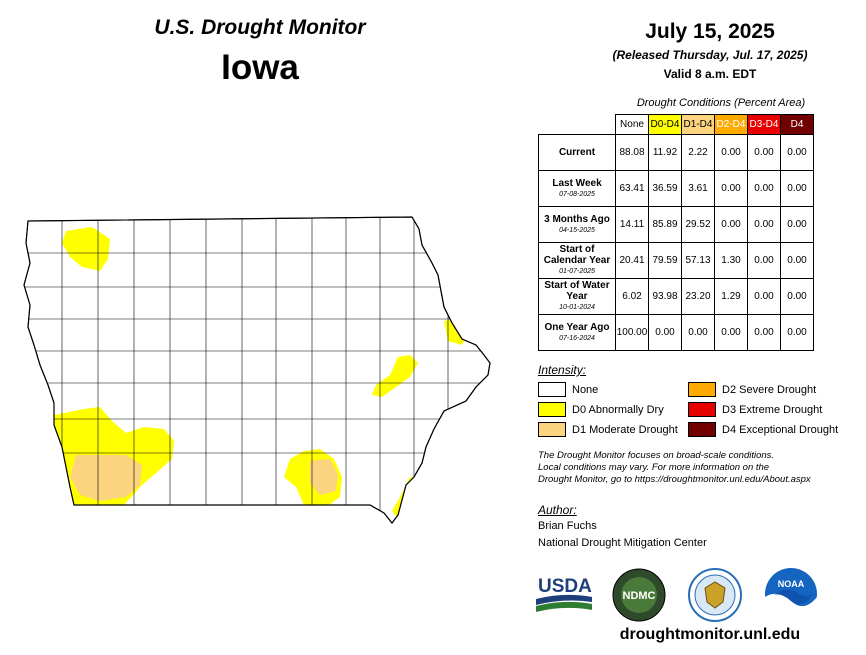 This screenshot has height=655, width=866. I want to click on ndmc-logo: NDMC, so click(639, 595).